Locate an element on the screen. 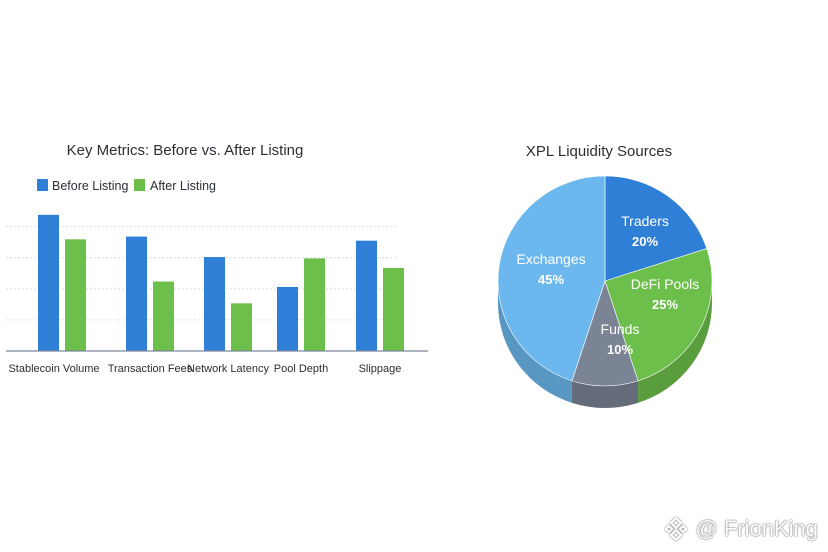 The width and height of the screenshot is (828, 552). pie-slice-exchanges is located at coordinates (551, 278).